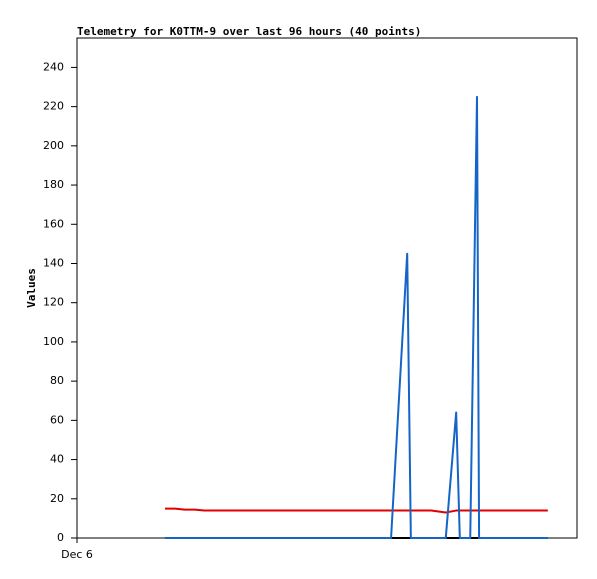 Image resolution: width=597 pixels, height=579 pixels. Describe the element at coordinates (356, 510) in the screenshot. I see `series-line` at that location.